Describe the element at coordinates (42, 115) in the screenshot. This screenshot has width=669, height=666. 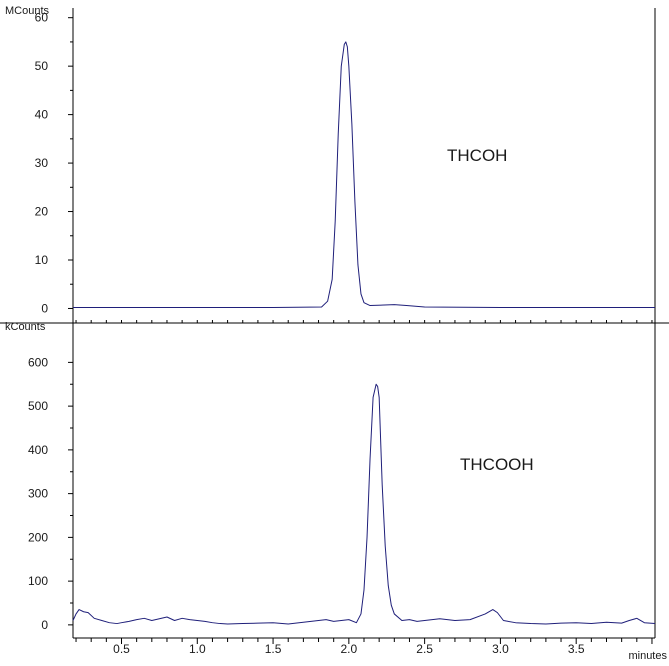
I see `y-tick-label-0-4: 40` at that location.